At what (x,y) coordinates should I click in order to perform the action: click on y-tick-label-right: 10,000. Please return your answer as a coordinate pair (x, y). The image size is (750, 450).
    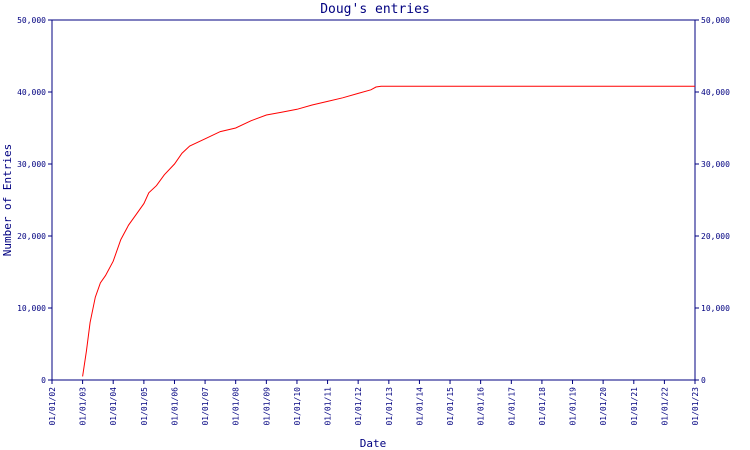
    Looking at the image, I should click on (715, 308).